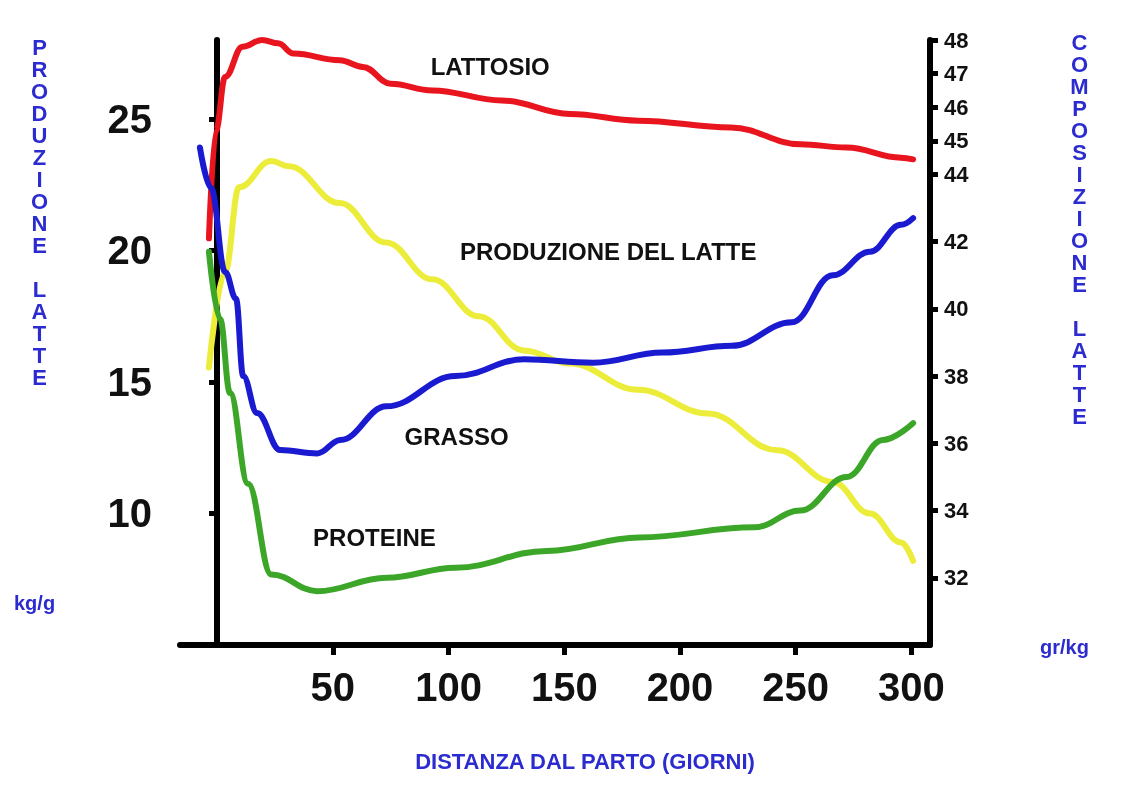 The image size is (1121, 787). What do you see at coordinates (956, 107) in the screenshot?
I see `y2-tick-label: 46` at bounding box center [956, 107].